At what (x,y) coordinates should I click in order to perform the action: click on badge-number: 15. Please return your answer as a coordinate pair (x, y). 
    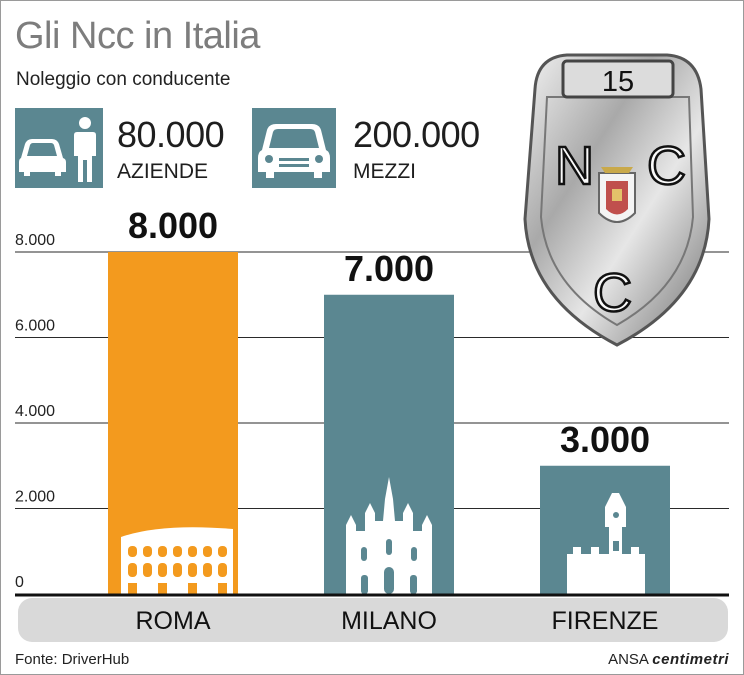
    Looking at the image, I should click on (618, 82).